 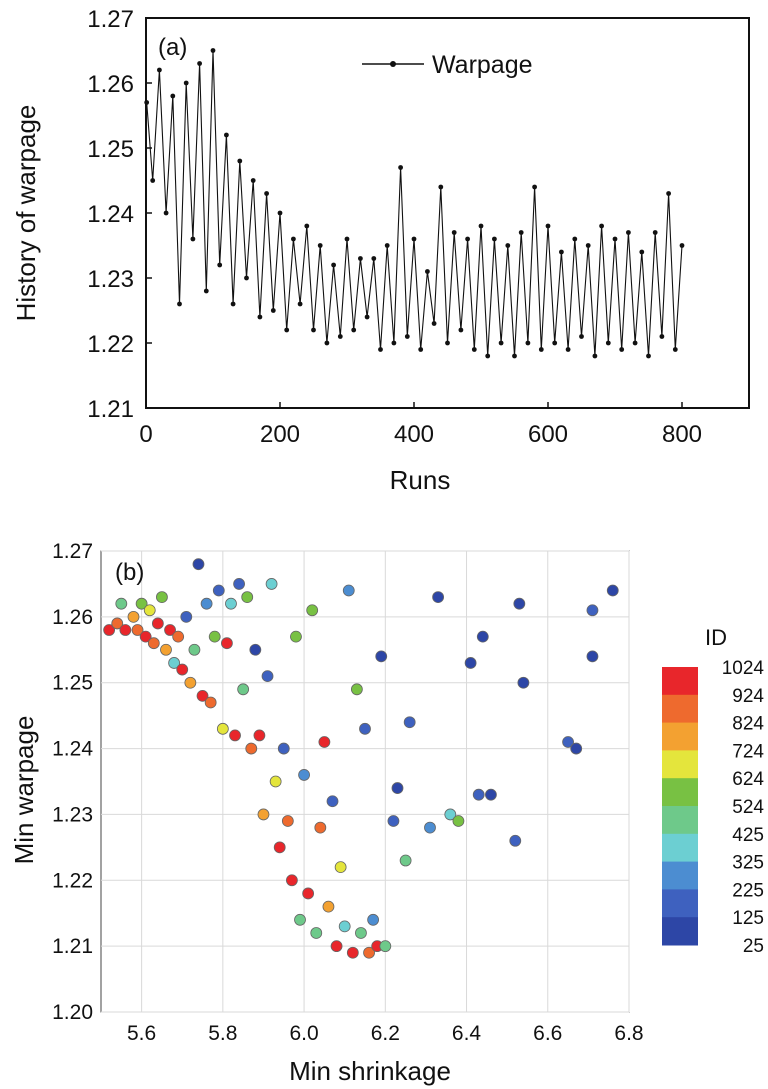 What do you see at coordinates (72, 946) in the screenshot?
I see `panel-b-y-tick-label: 1.21` at bounding box center [72, 946].